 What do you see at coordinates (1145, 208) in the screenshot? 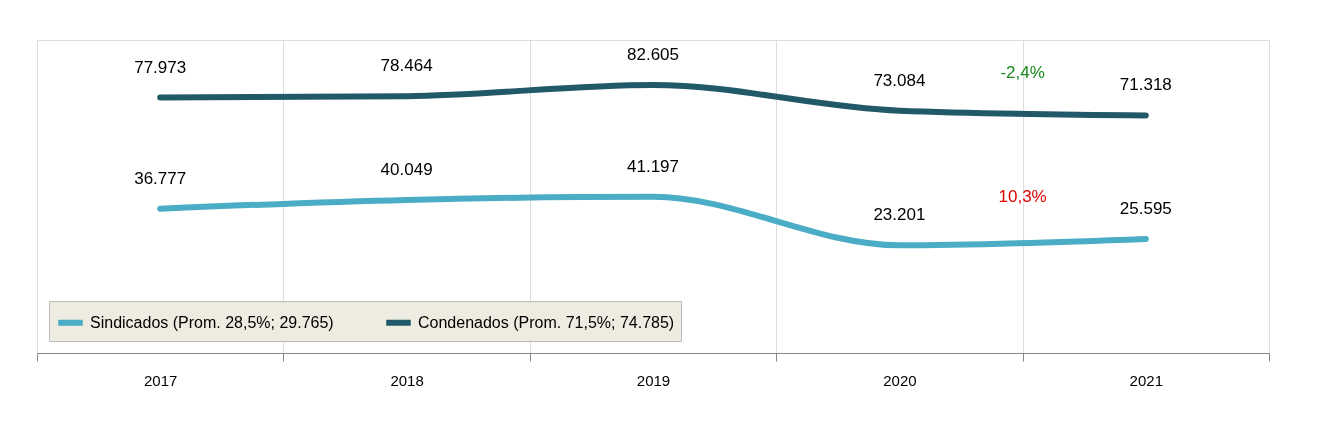
I see `data-label: 25.595` at bounding box center [1145, 208].